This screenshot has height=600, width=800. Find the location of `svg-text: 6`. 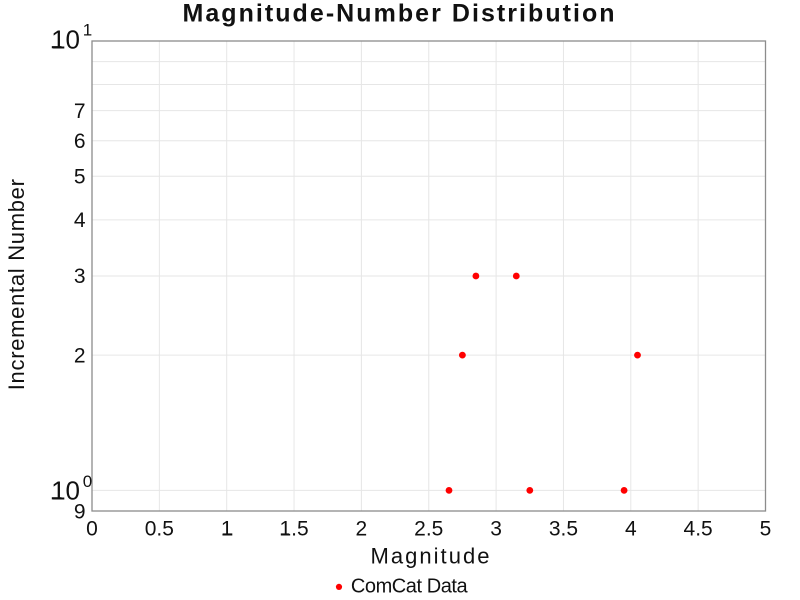

svg-text: 6 is located at coordinates (80, 141).